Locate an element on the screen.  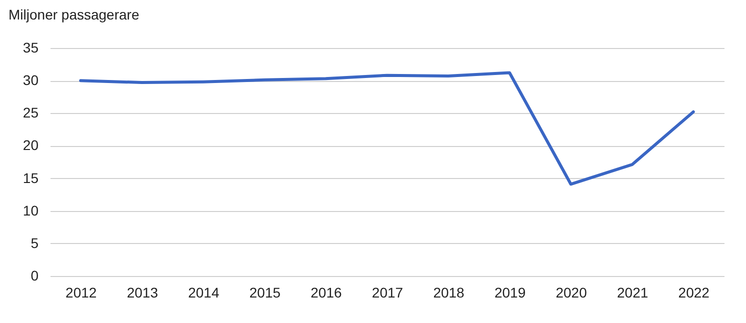
y-tick-label: 25 is located at coordinates (30, 112).